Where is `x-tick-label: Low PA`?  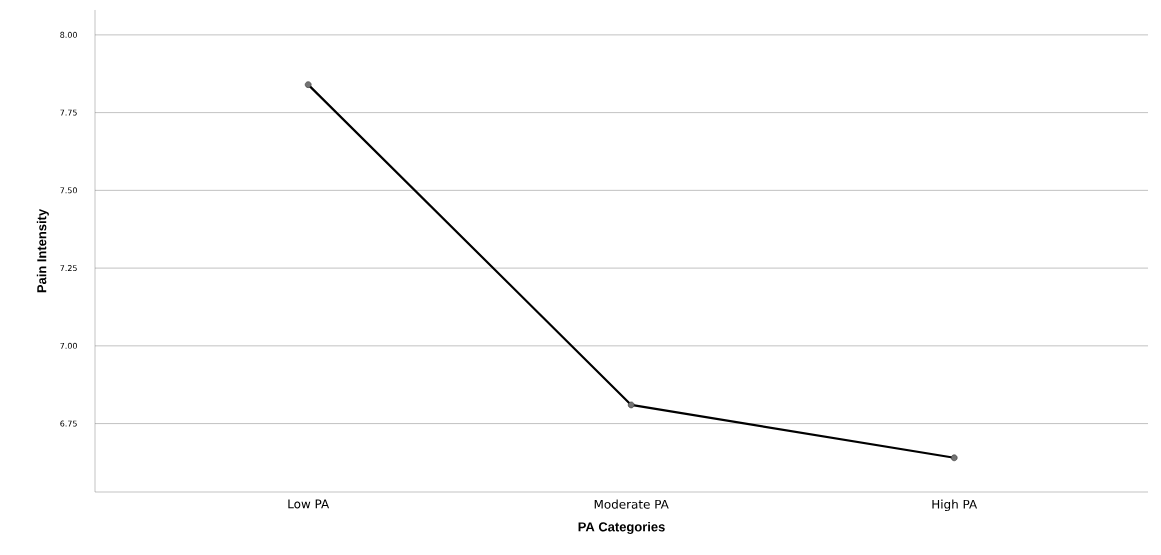 x-tick-label: Low PA is located at coordinates (309, 504).